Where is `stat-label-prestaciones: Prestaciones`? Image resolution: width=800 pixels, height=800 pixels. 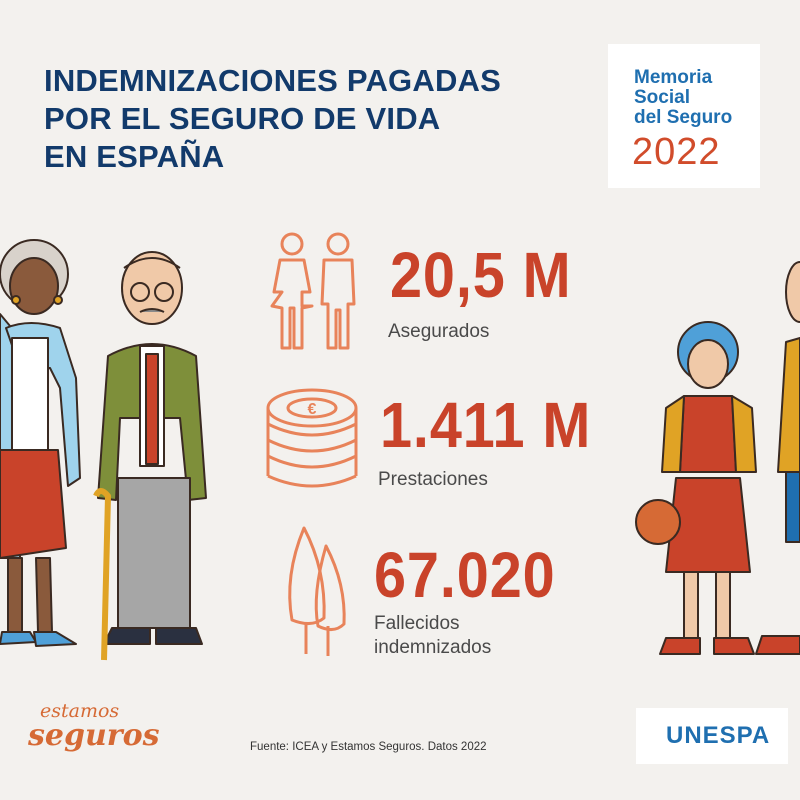 stat-label-prestaciones: Prestaciones is located at coordinates (433, 479).